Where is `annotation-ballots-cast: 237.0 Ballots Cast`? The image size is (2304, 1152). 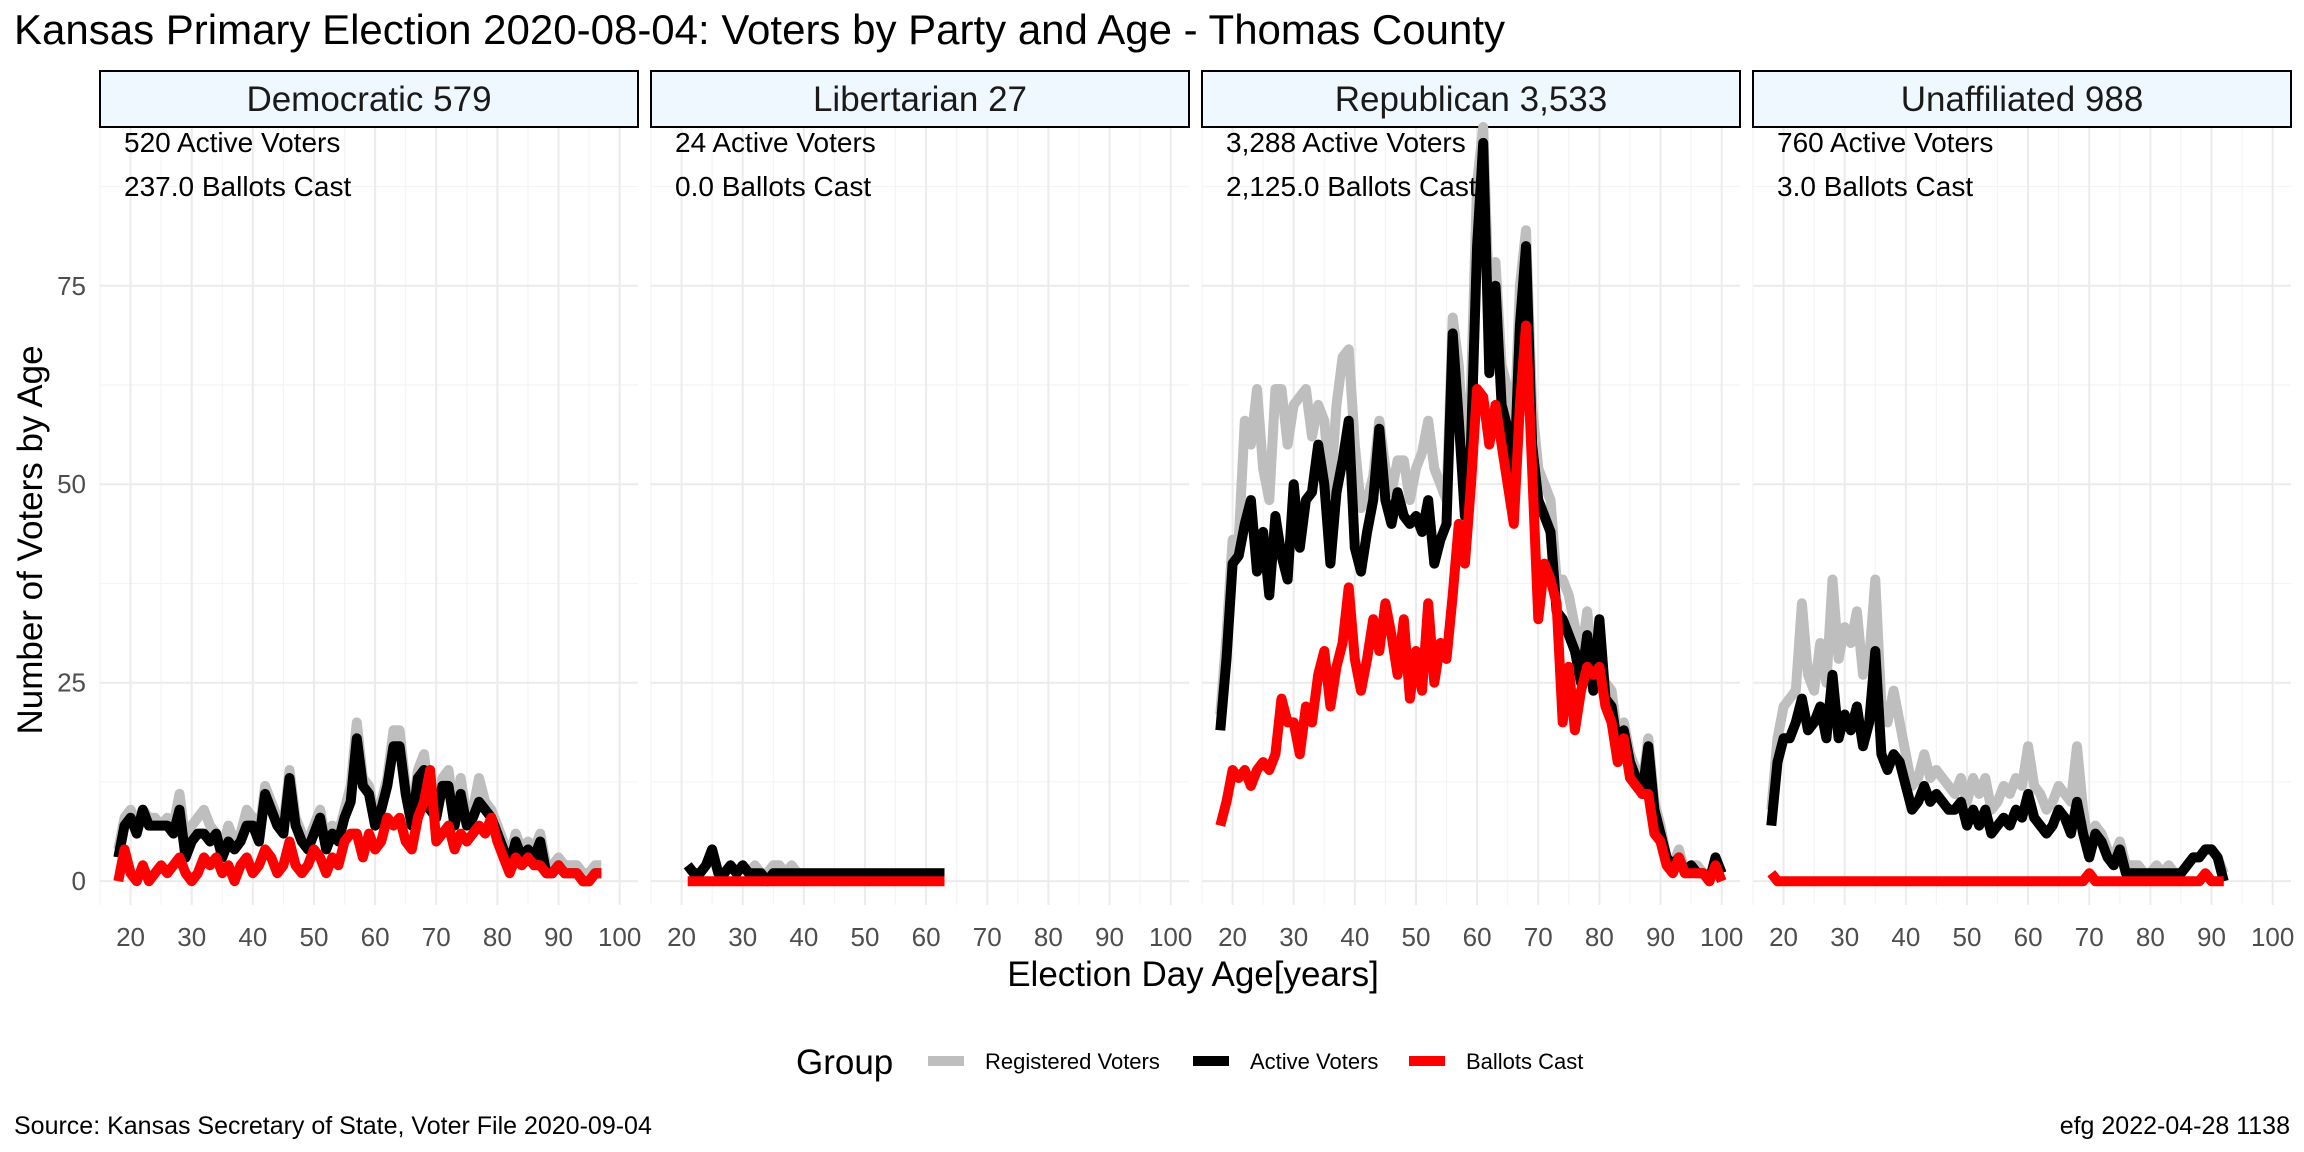 annotation-ballots-cast: 237.0 Ballots Cast is located at coordinates (237, 186).